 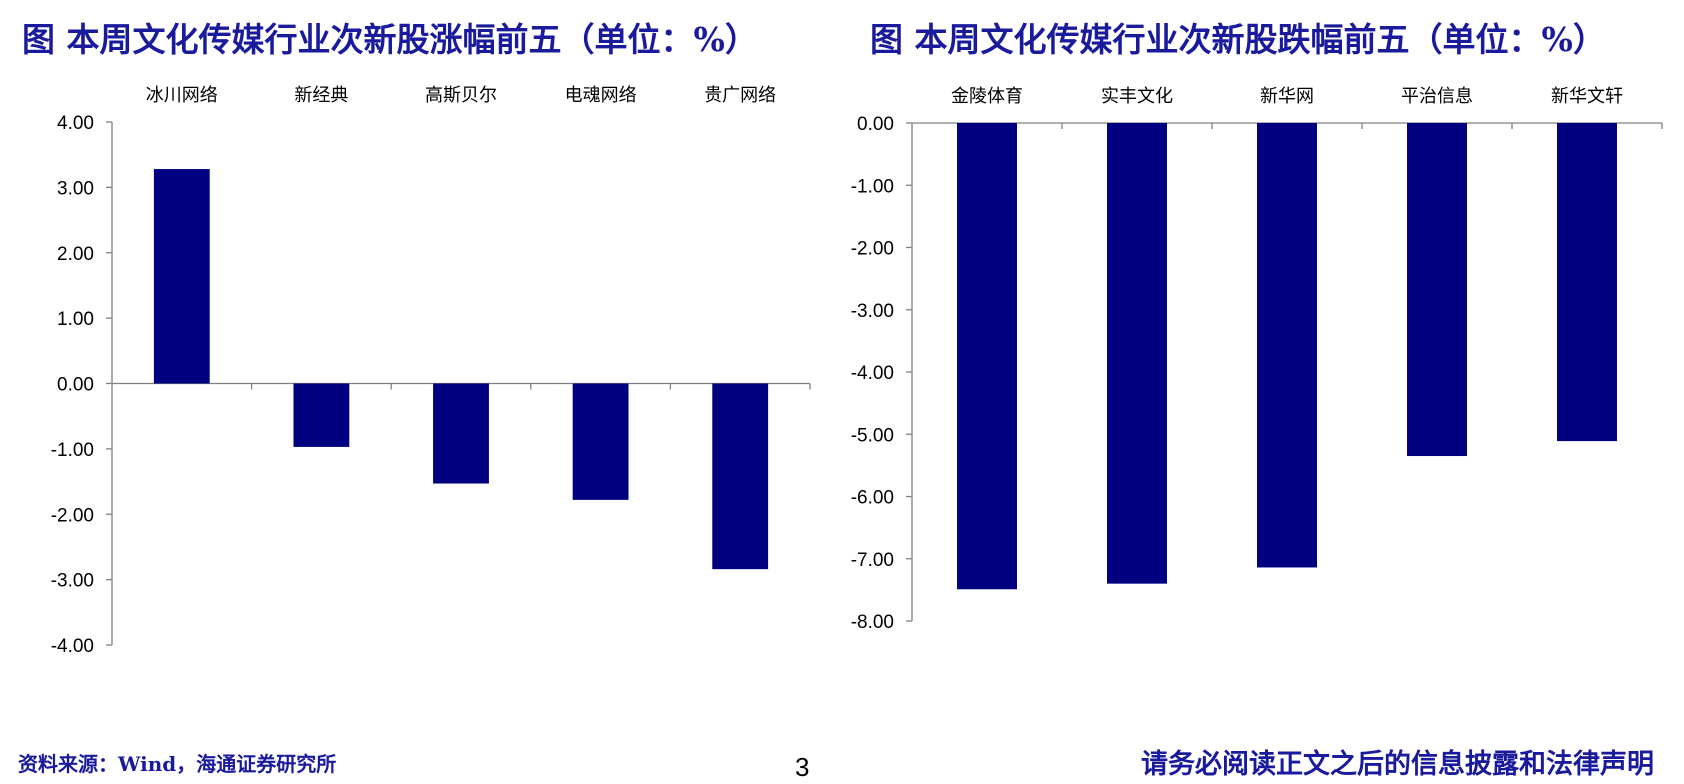 What do you see at coordinates (75, 188) in the screenshot?
I see `y-tick-label: 3.00` at bounding box center [75, 188].